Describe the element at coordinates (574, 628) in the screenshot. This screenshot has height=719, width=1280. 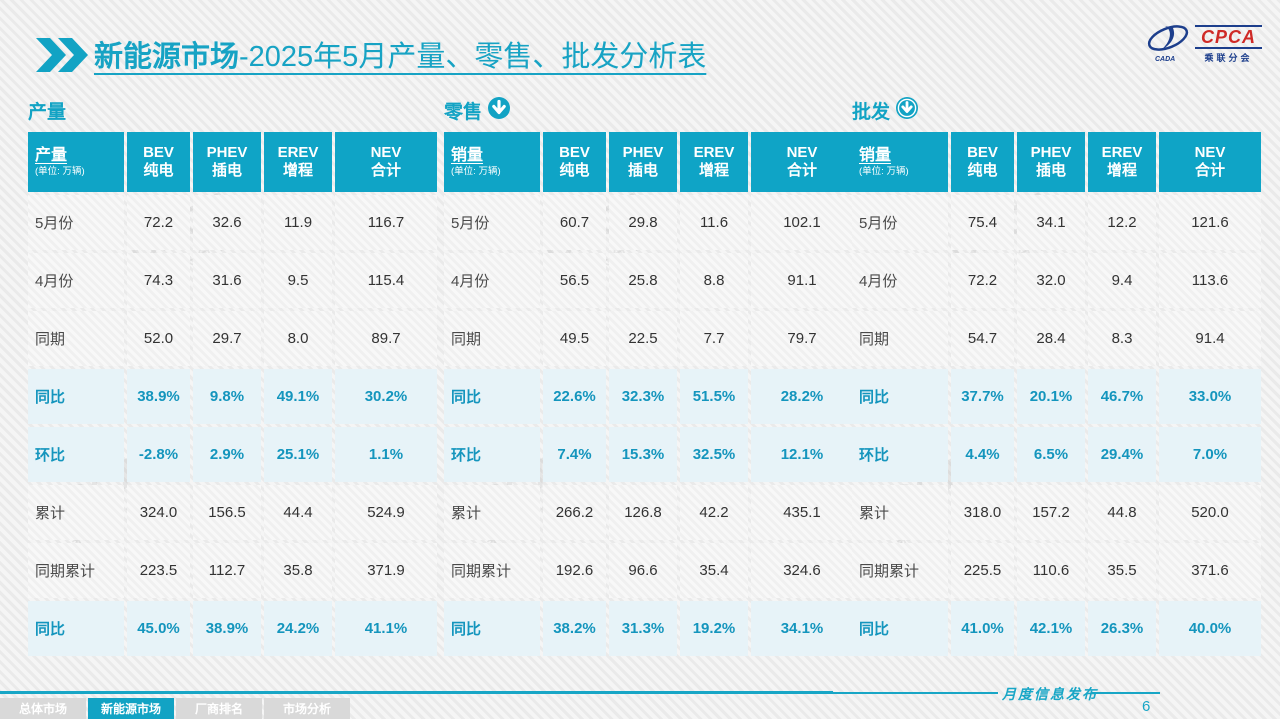
I see `cell-value: 38.2%` at that location.